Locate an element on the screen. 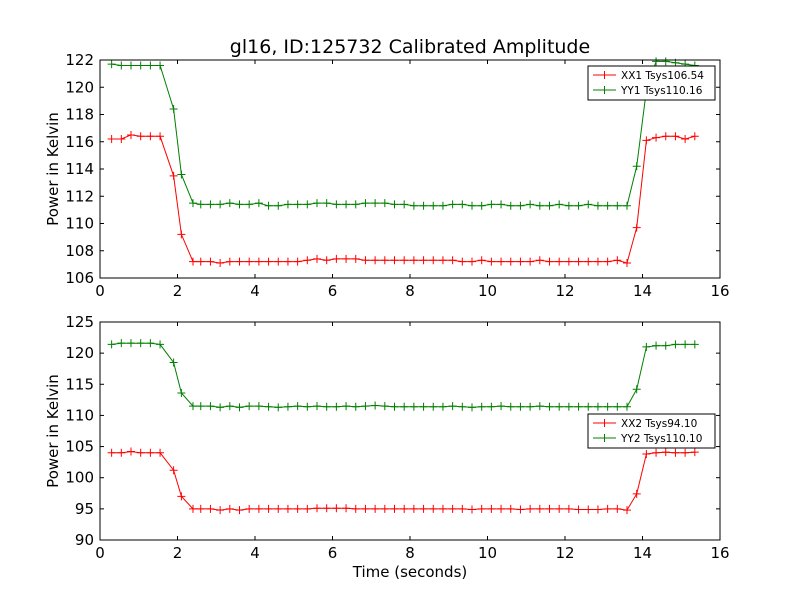 This screenshot has height=600, width=800. y-tick-label: 122 is located at coordinates (79, 60).